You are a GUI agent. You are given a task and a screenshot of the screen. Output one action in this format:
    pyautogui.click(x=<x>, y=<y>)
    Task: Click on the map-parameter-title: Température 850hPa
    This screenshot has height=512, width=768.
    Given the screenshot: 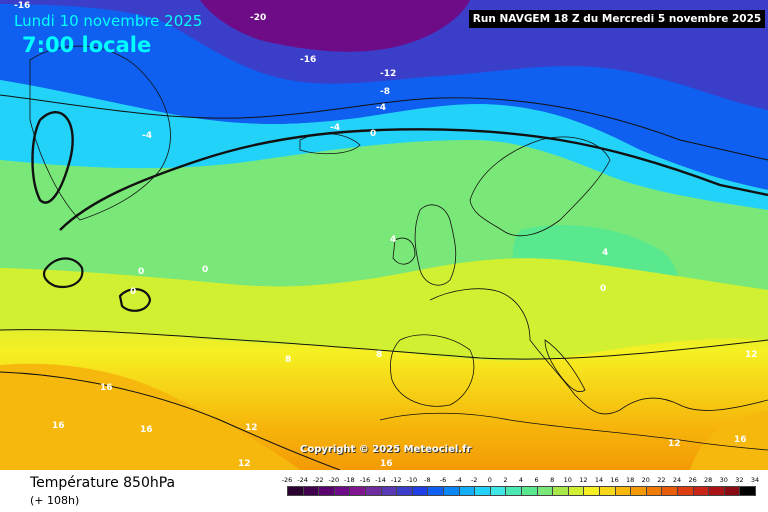 What is the action you would take?
    pyautogui.click(x=103, y=483)
    